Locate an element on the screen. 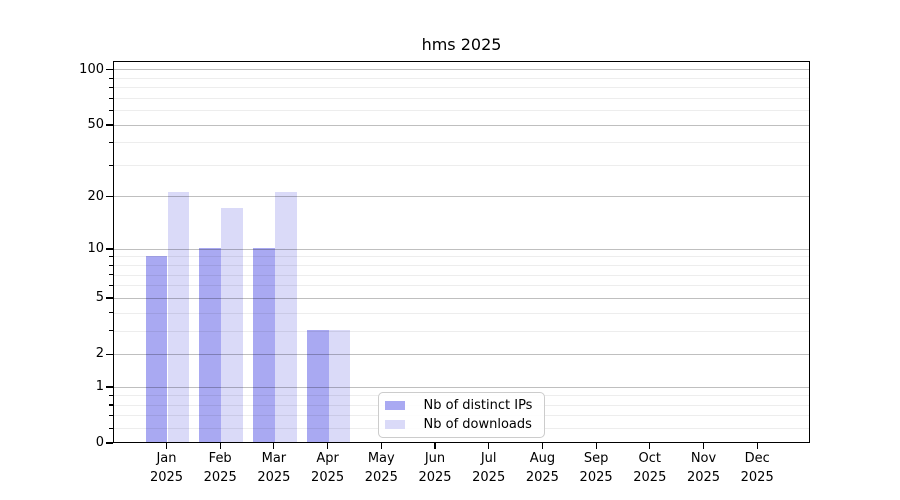  x-tick-label-jan: Jan 2025 is located at coordinates (167, 468).